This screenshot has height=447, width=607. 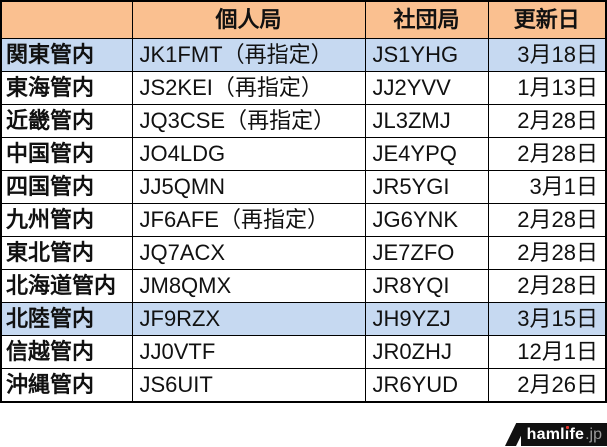 What do you see at coordinates (426, 19) in the screenshot?
I see `header-club-station: 社団局` at bounding box center [426, 19].